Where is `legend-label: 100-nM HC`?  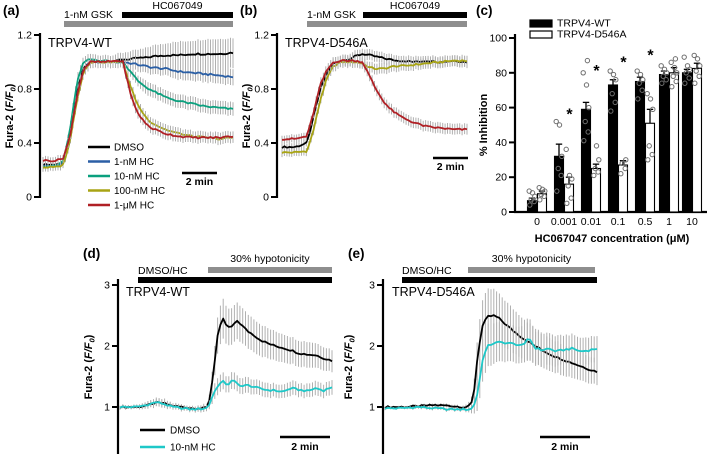 legend-label: 100-nM HC is located at coordinates (139, 191).